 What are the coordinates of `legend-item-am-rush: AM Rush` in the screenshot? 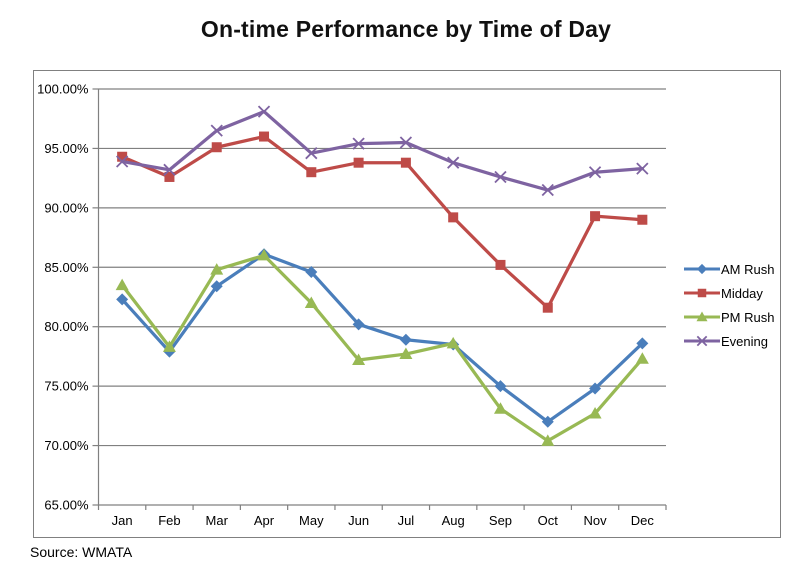 It's located at (729, 269).